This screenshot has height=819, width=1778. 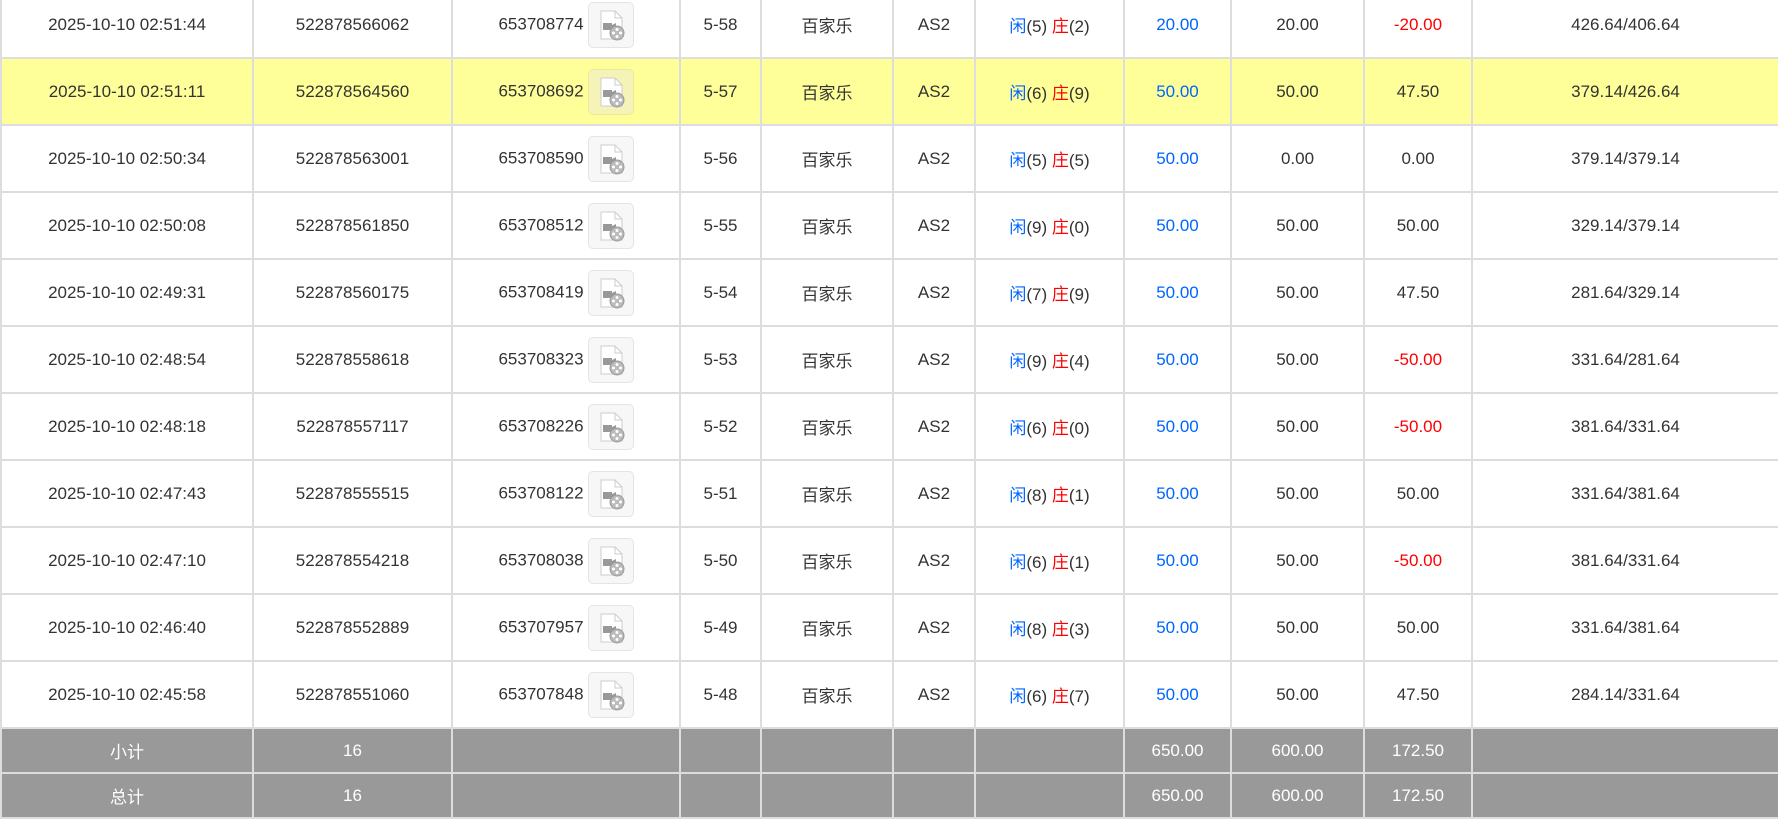 I want to click on shoe-number: 5-52, so click(x=720, y=426).